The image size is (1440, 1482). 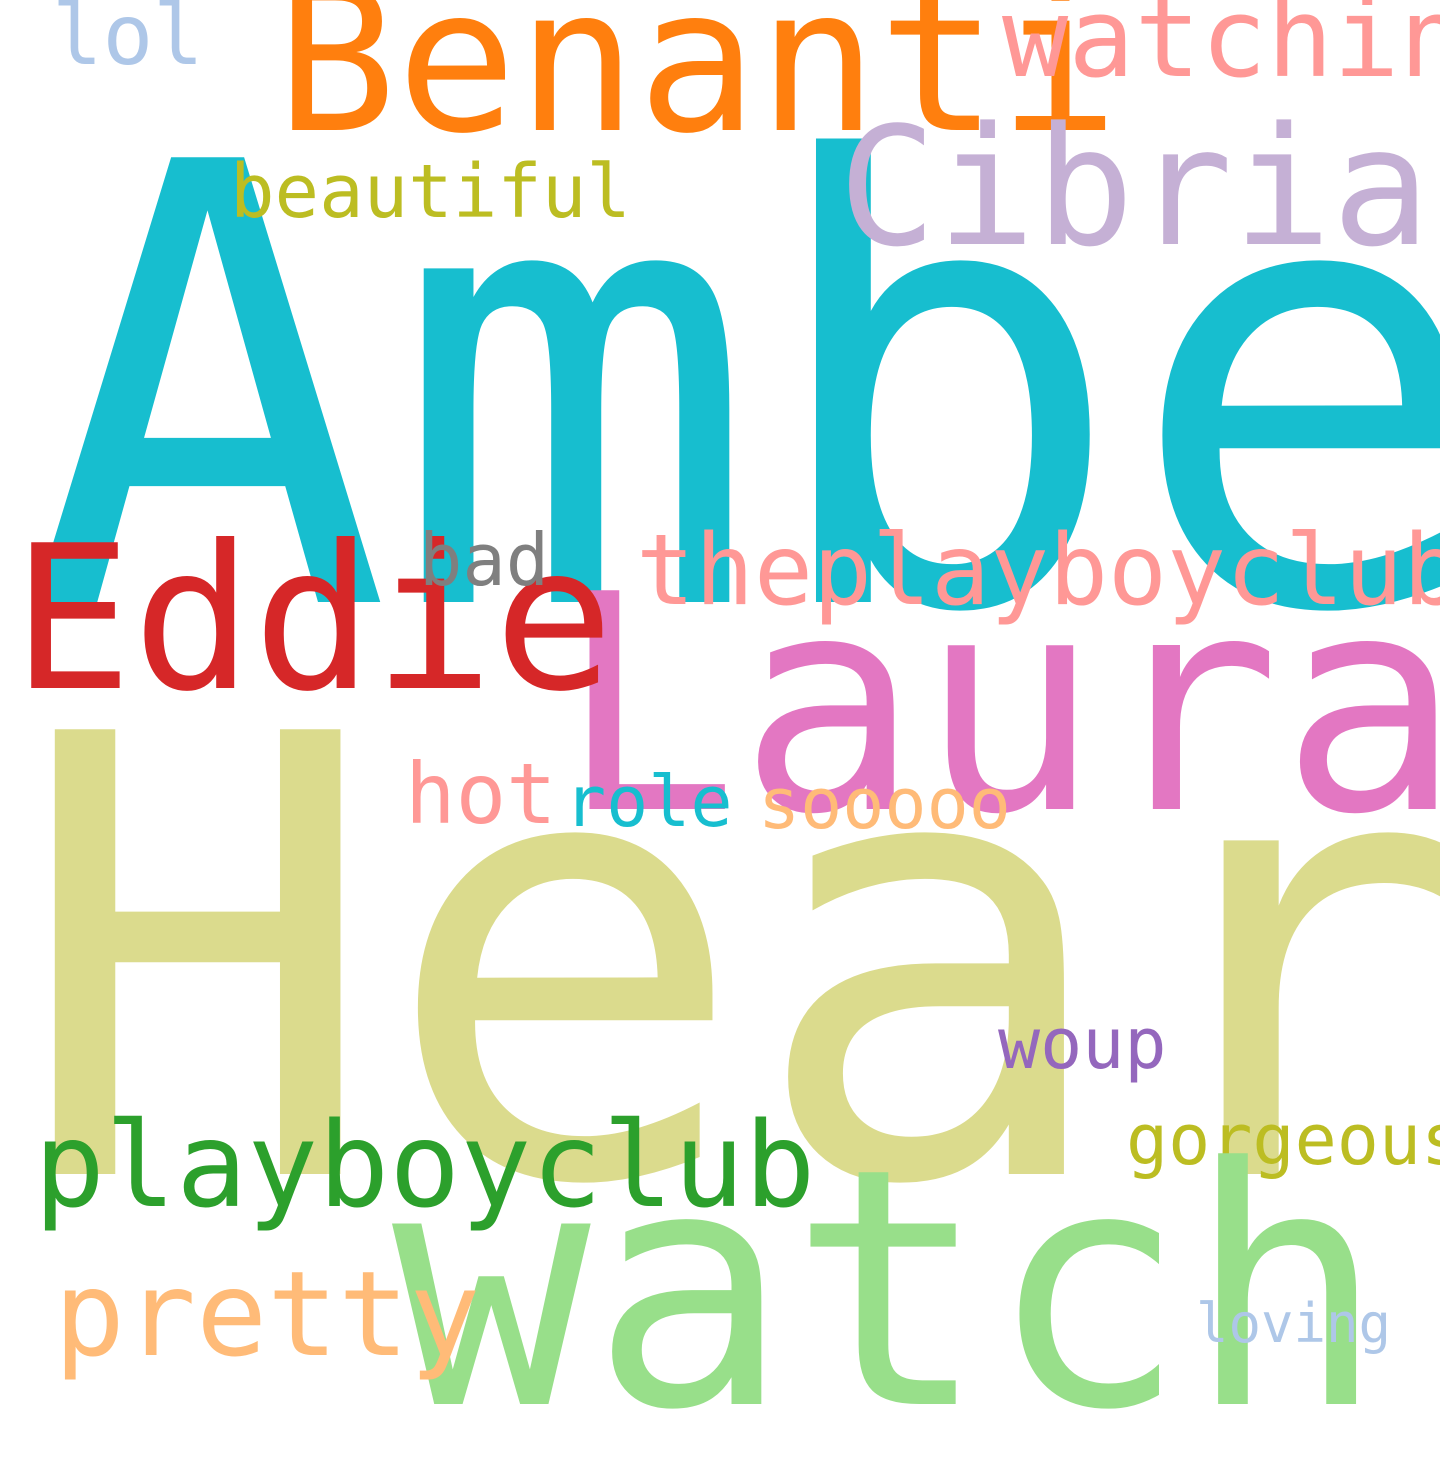 I want to click on word-sooooo: sooooo, so click(x=884, y=804).